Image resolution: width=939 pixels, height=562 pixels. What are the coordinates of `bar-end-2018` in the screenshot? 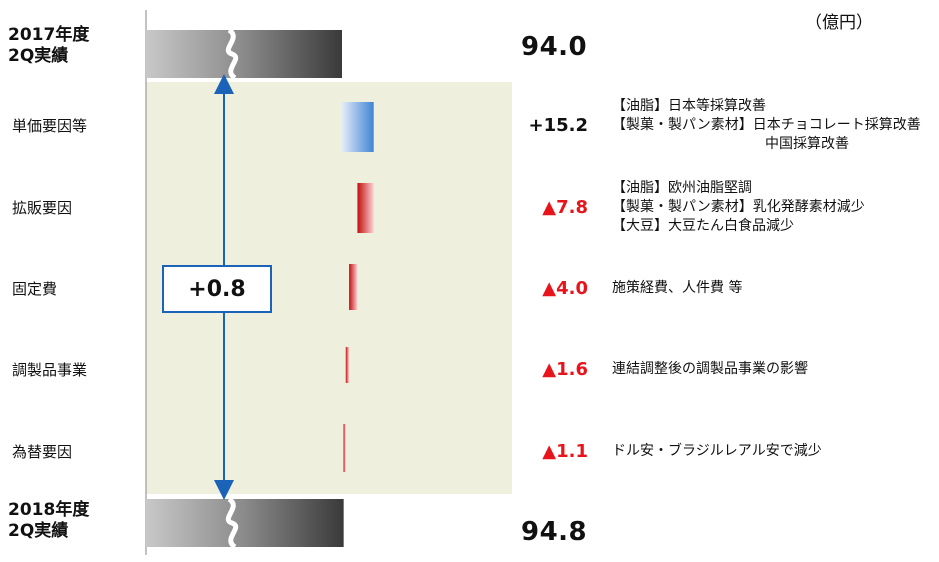 It's located at (245, 523).